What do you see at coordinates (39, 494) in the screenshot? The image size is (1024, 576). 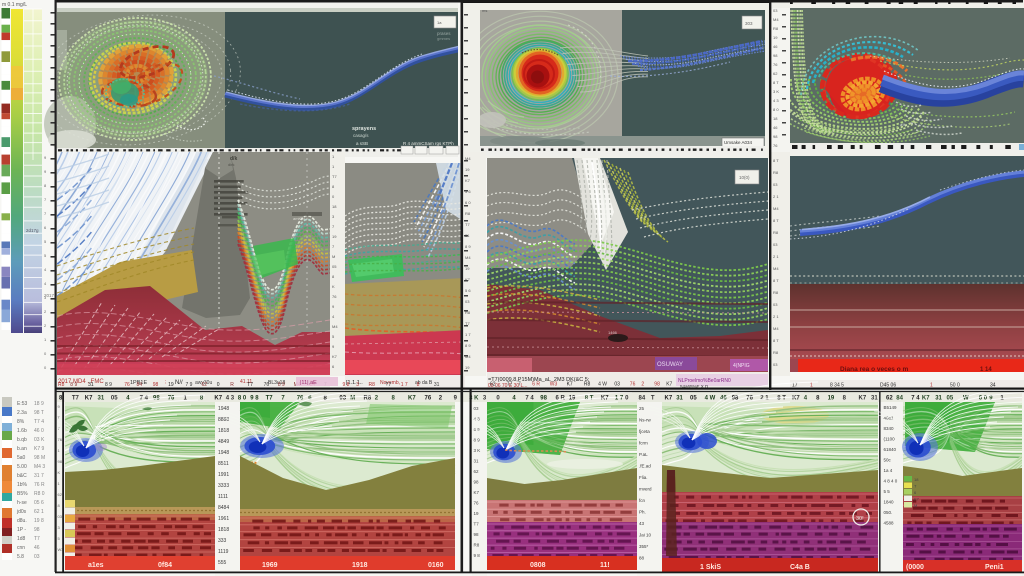 I see `svg-text: R8 0` at bounding box center [39, 494].